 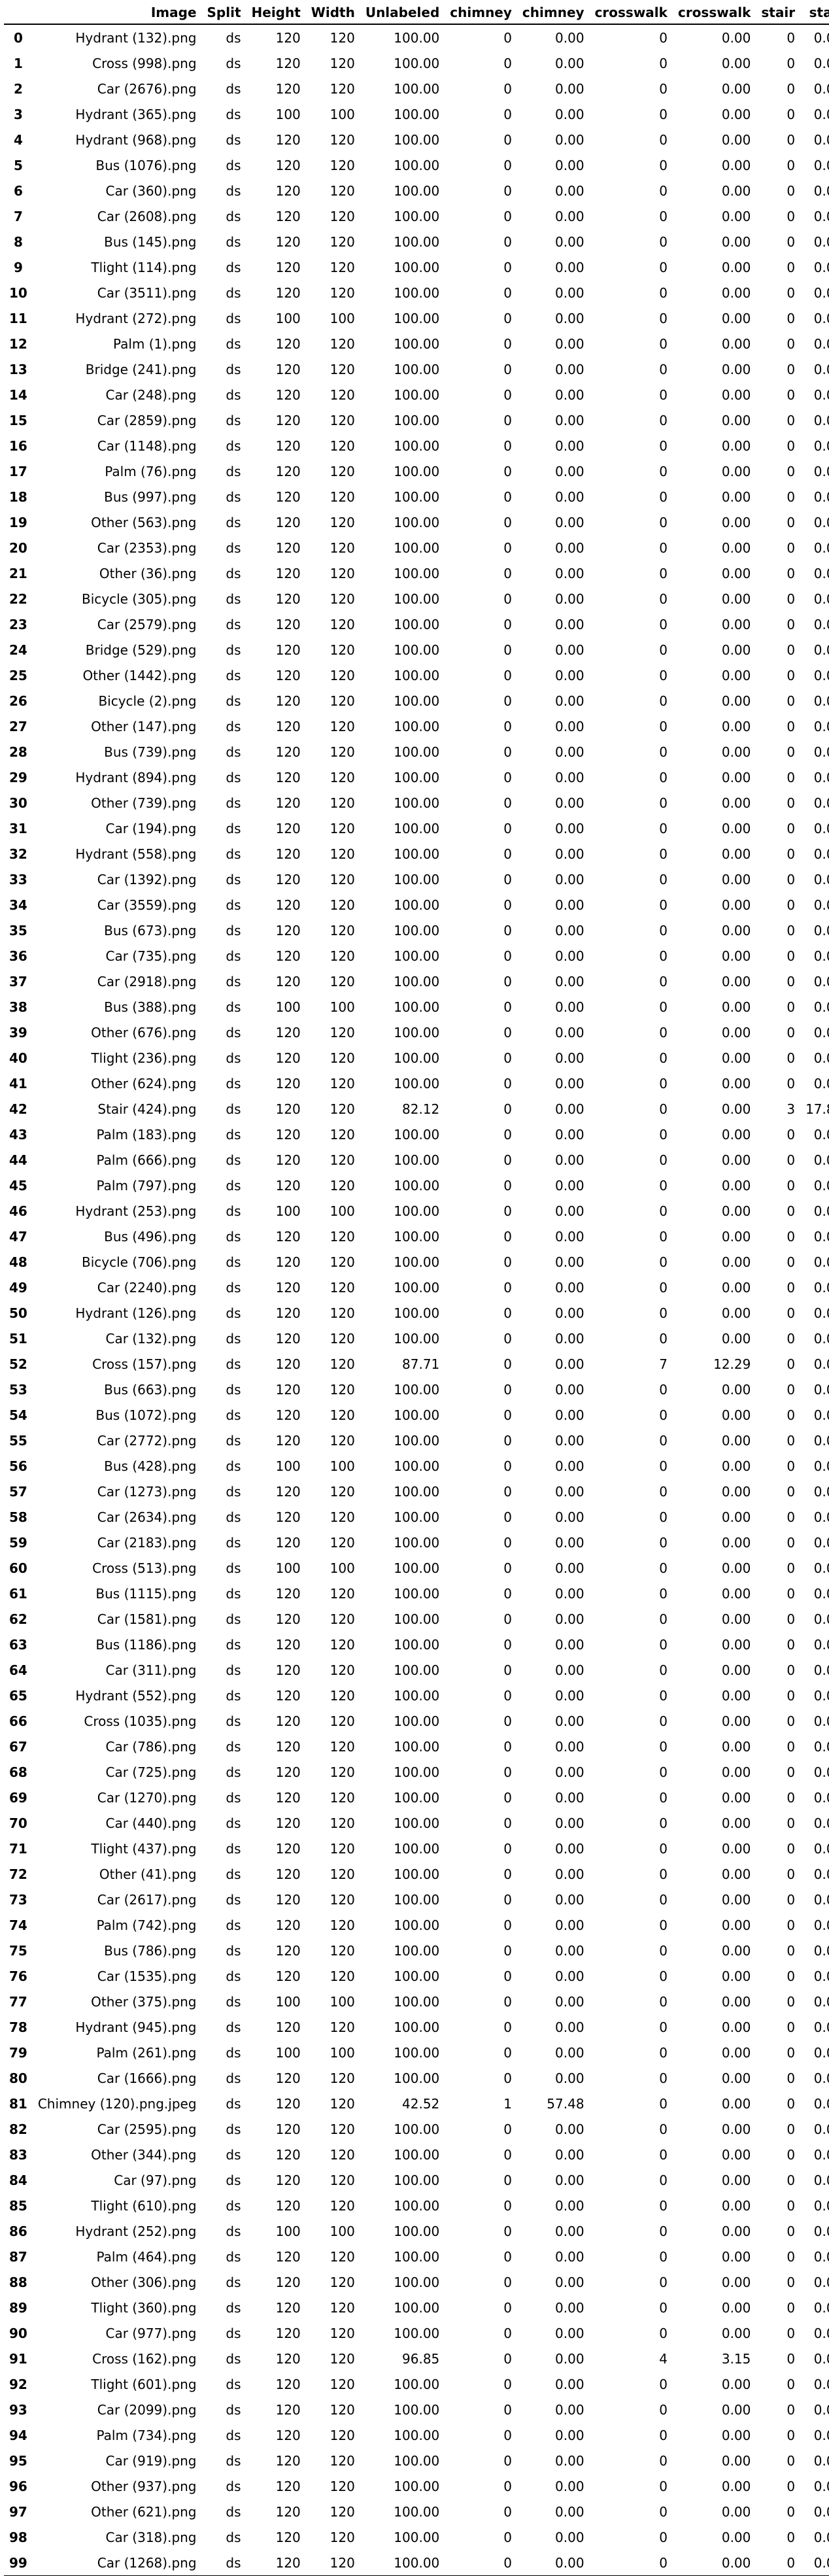 What do you see at coordinates (147, 1441) in the screenshot?
I see `image-cell: Car (2772).png` at bounding box center [147, 1441].